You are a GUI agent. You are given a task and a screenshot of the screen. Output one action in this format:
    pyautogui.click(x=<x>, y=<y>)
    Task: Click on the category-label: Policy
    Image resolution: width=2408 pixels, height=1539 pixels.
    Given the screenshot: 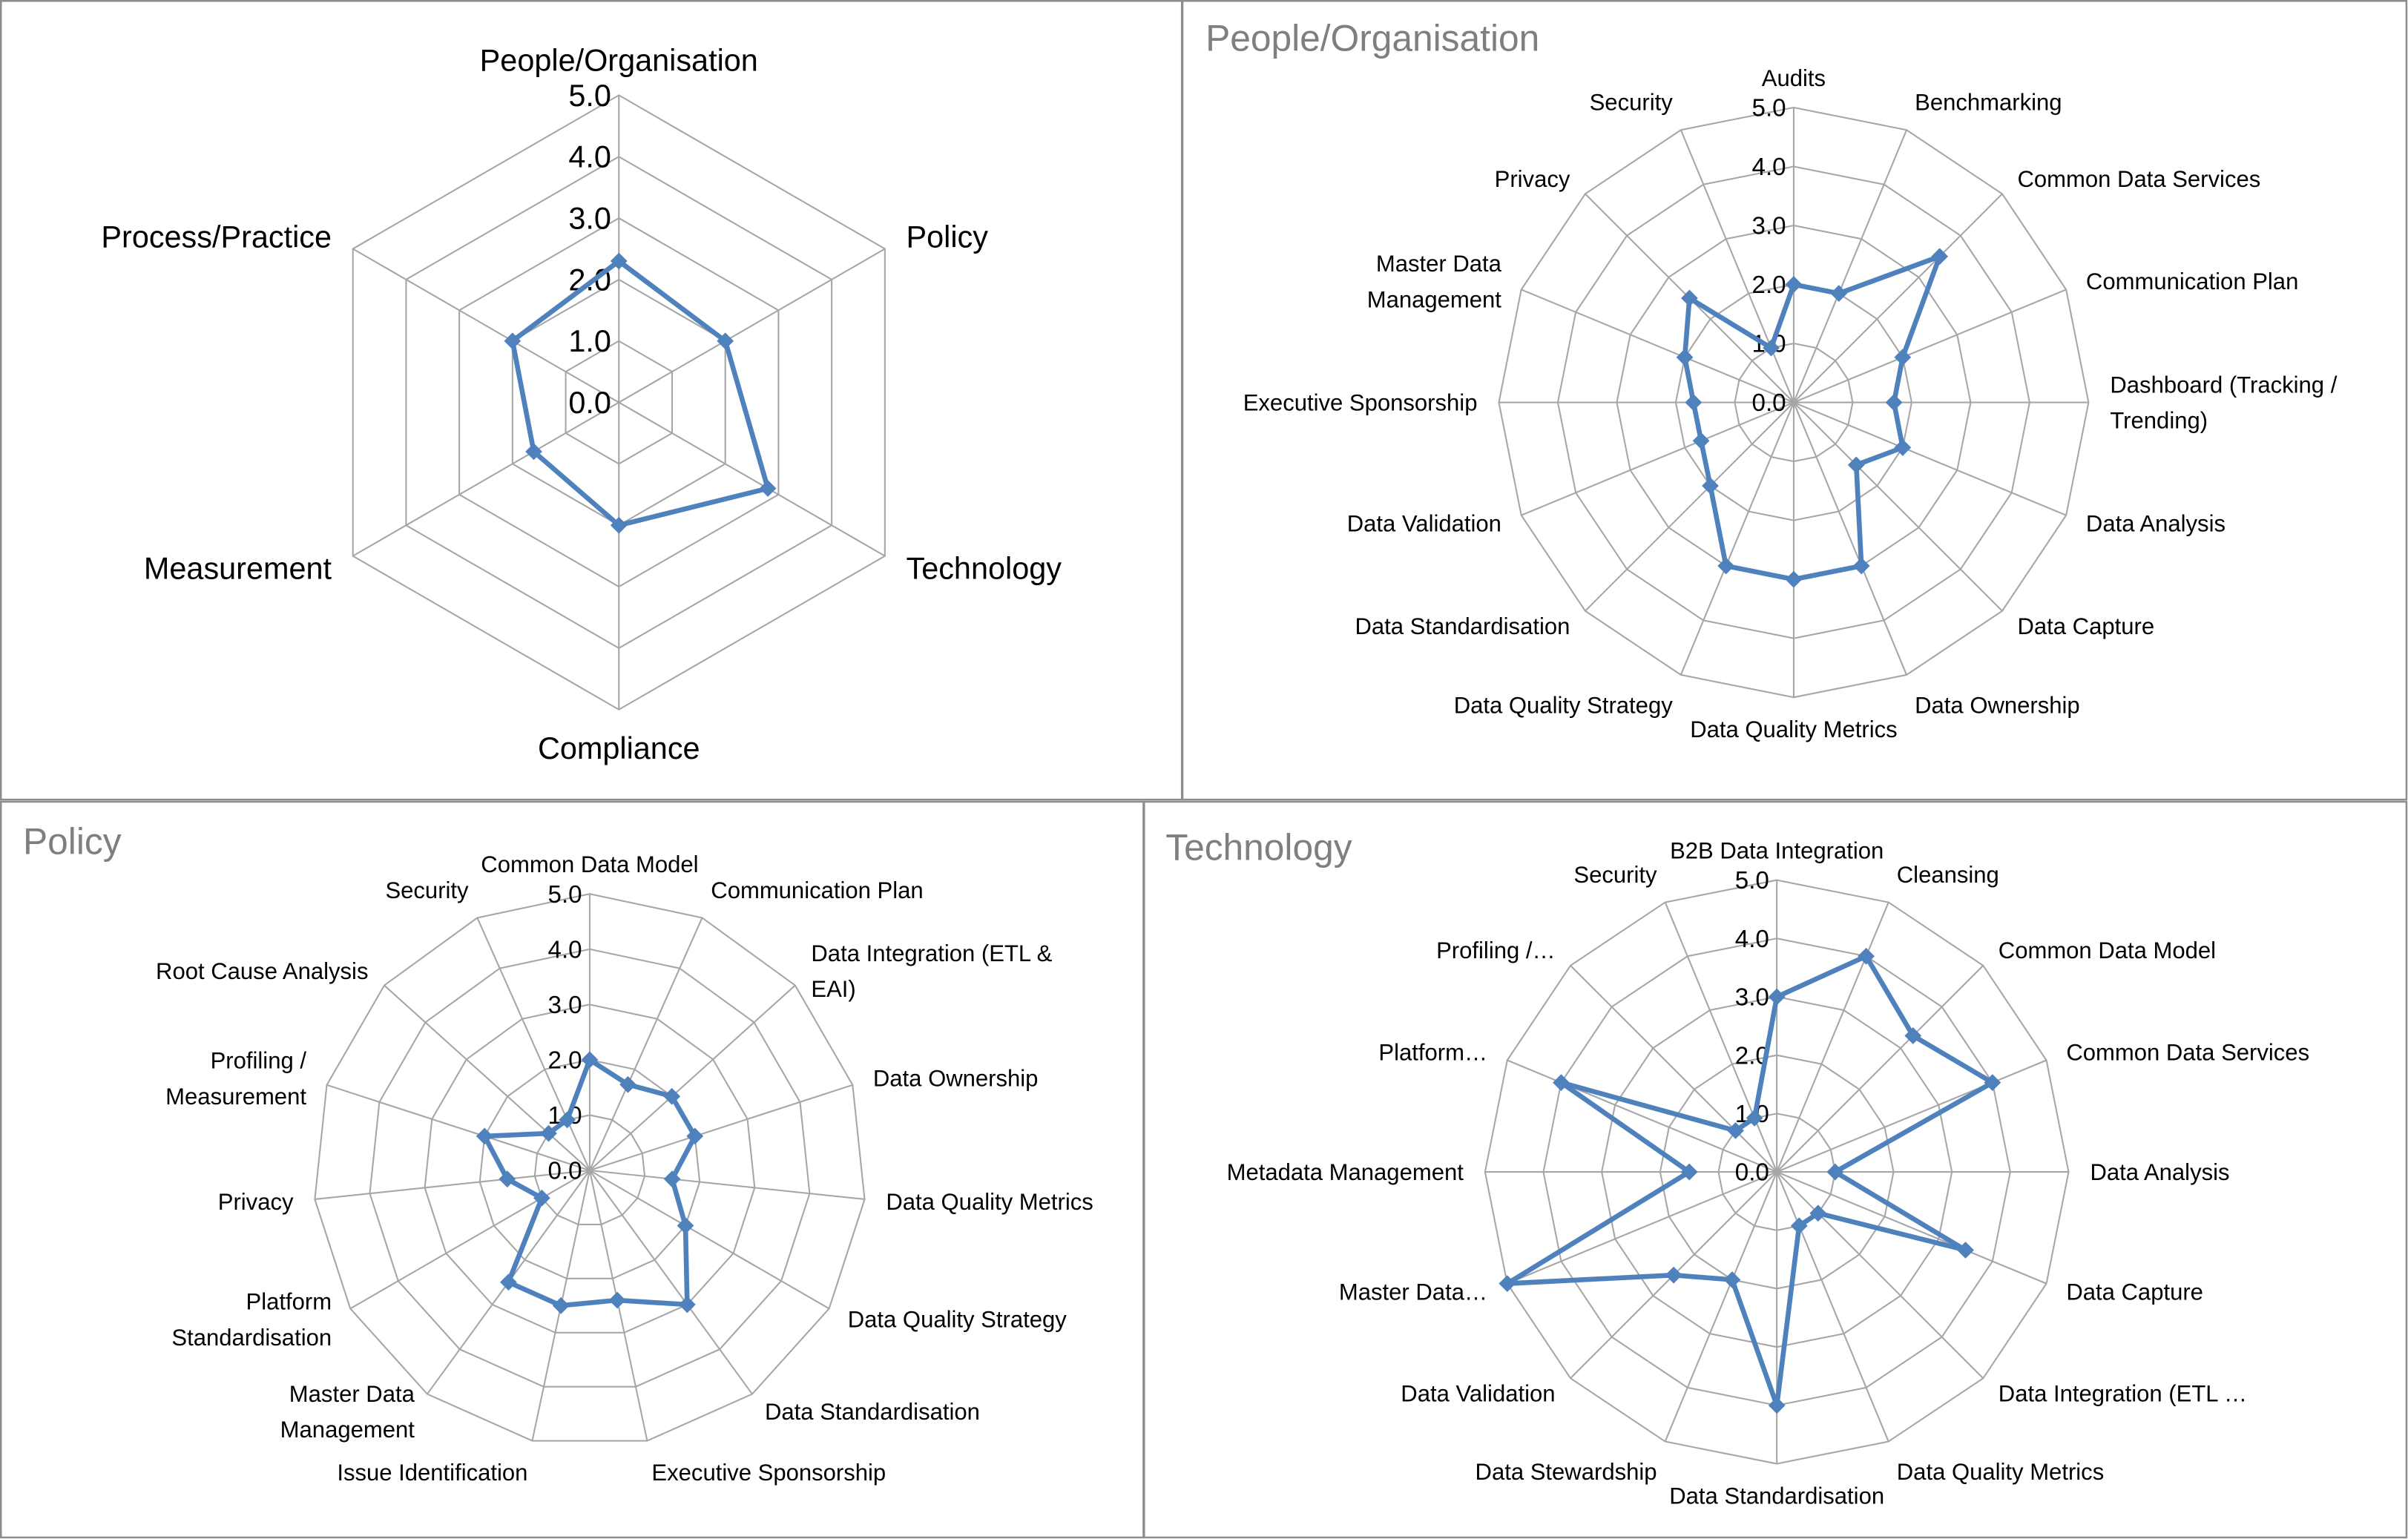 What is the action you would take?
    pyautogui.click(x=948, y=237)
    